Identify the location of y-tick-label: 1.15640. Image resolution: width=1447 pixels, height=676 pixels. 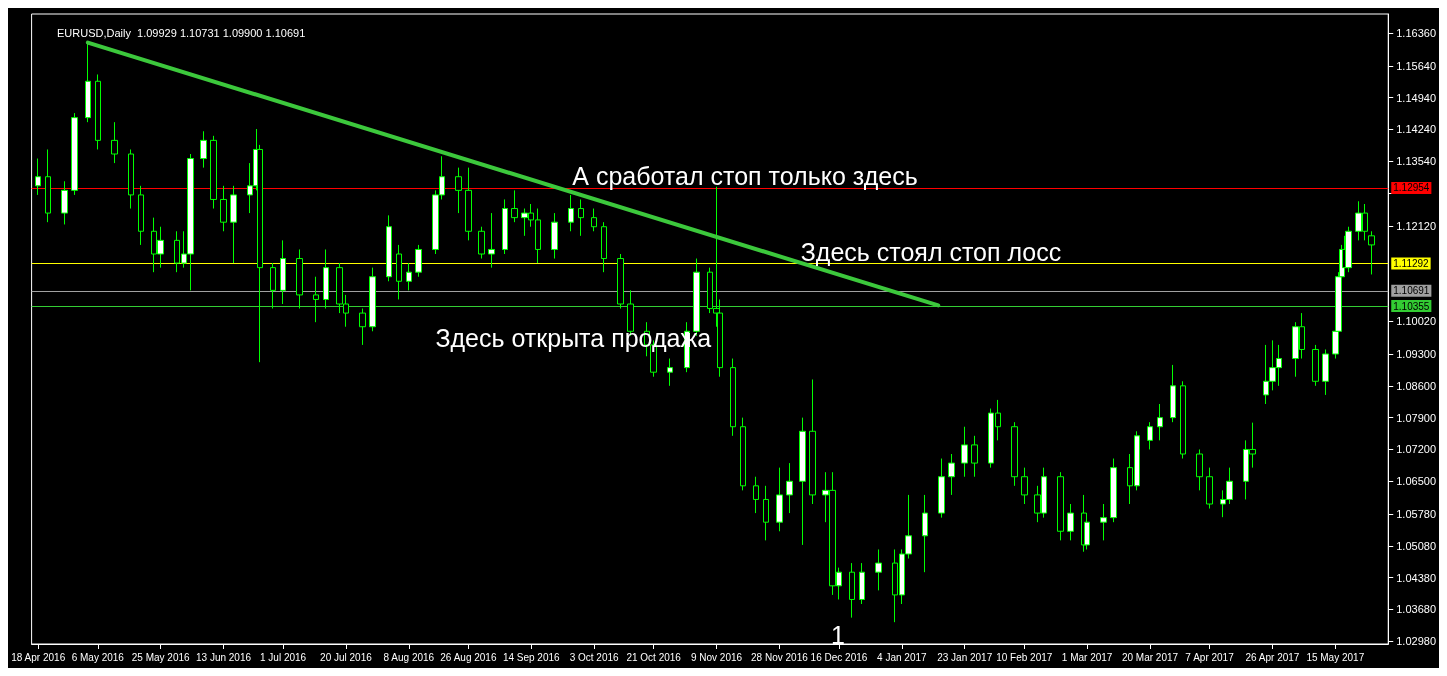
(1416, 65).